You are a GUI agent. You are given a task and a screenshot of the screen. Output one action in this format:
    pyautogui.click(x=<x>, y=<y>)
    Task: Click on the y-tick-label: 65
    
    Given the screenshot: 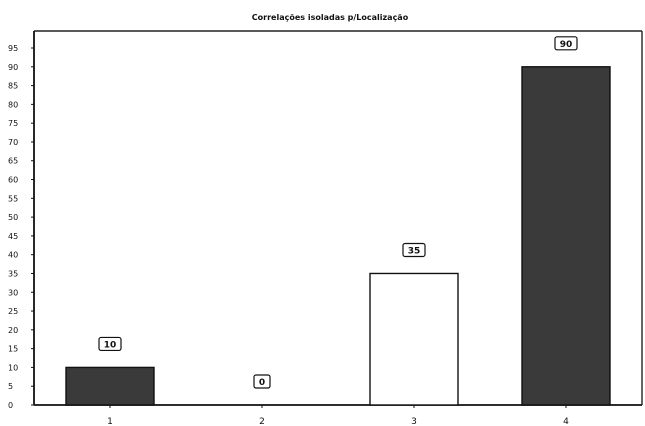 What is the action you would take?
    pyautogui.click(x=13, y=161)
    